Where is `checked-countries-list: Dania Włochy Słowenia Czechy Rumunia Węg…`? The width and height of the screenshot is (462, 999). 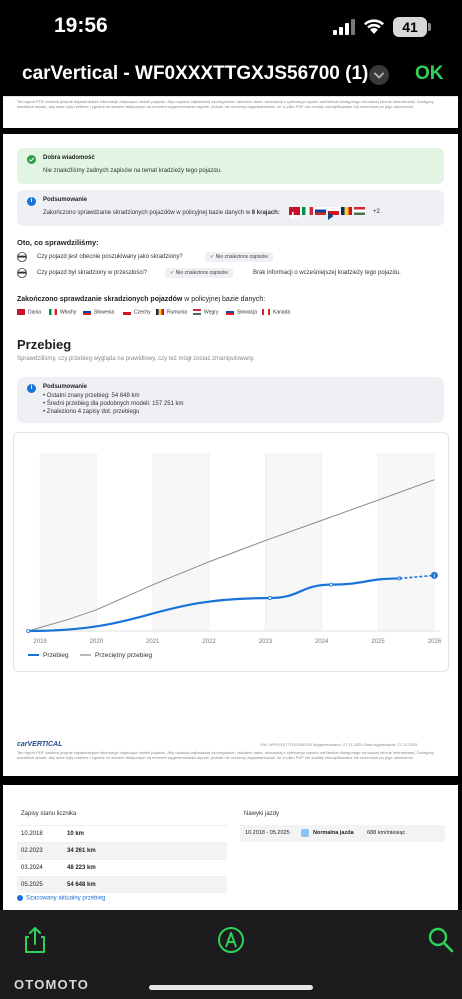
checked-countries-list: Dania Włochy Słowenia Czechy Rumunia Węg… is located at coordinates (230, 314).